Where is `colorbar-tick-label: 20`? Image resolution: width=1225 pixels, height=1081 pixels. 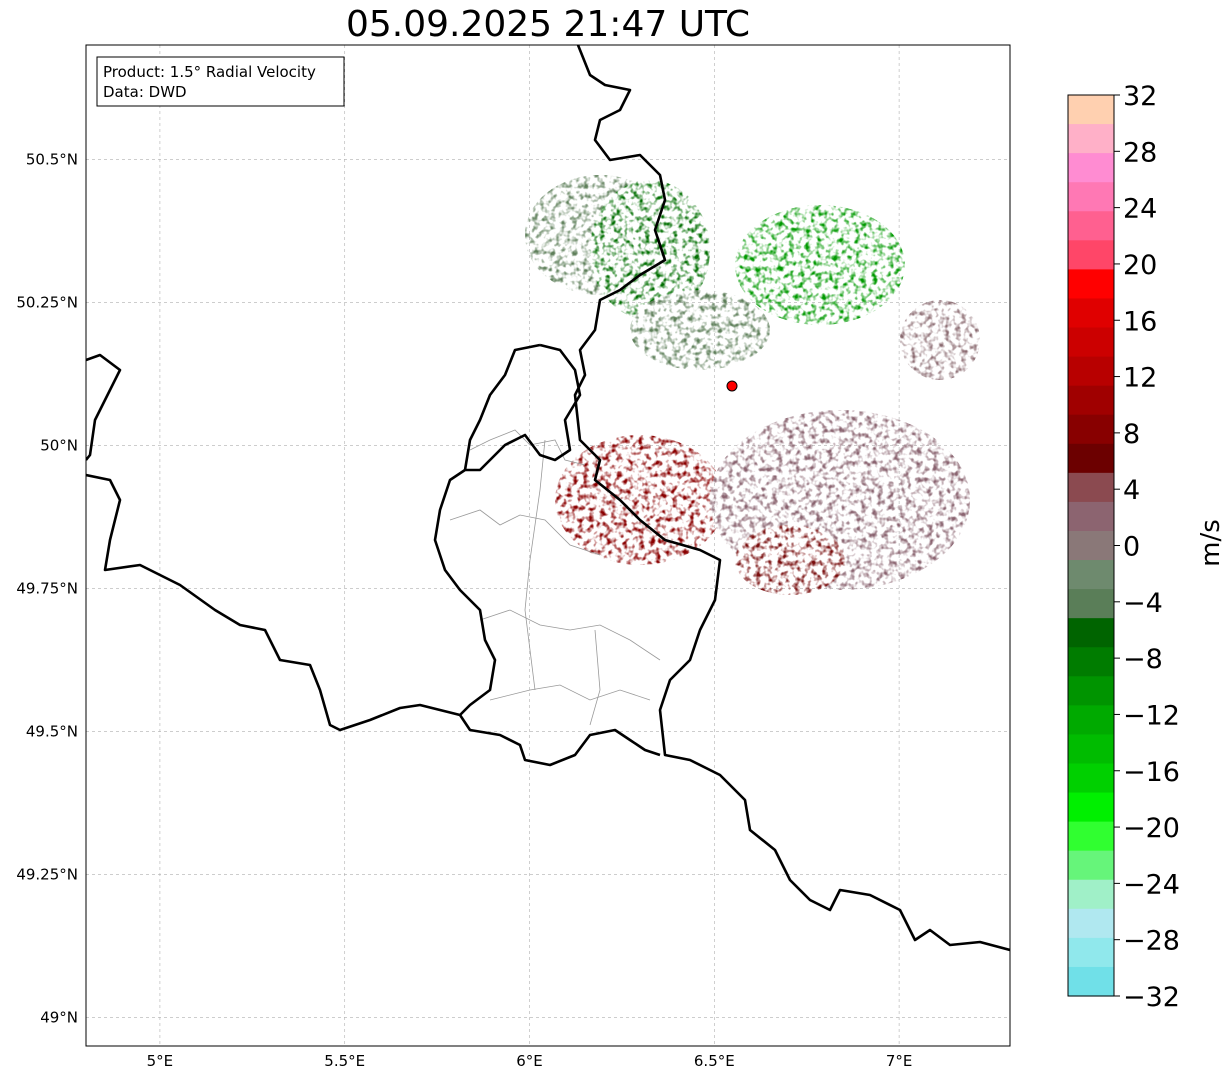
colorbar-tick-label: 20 is located at coordinates (1140, 265).